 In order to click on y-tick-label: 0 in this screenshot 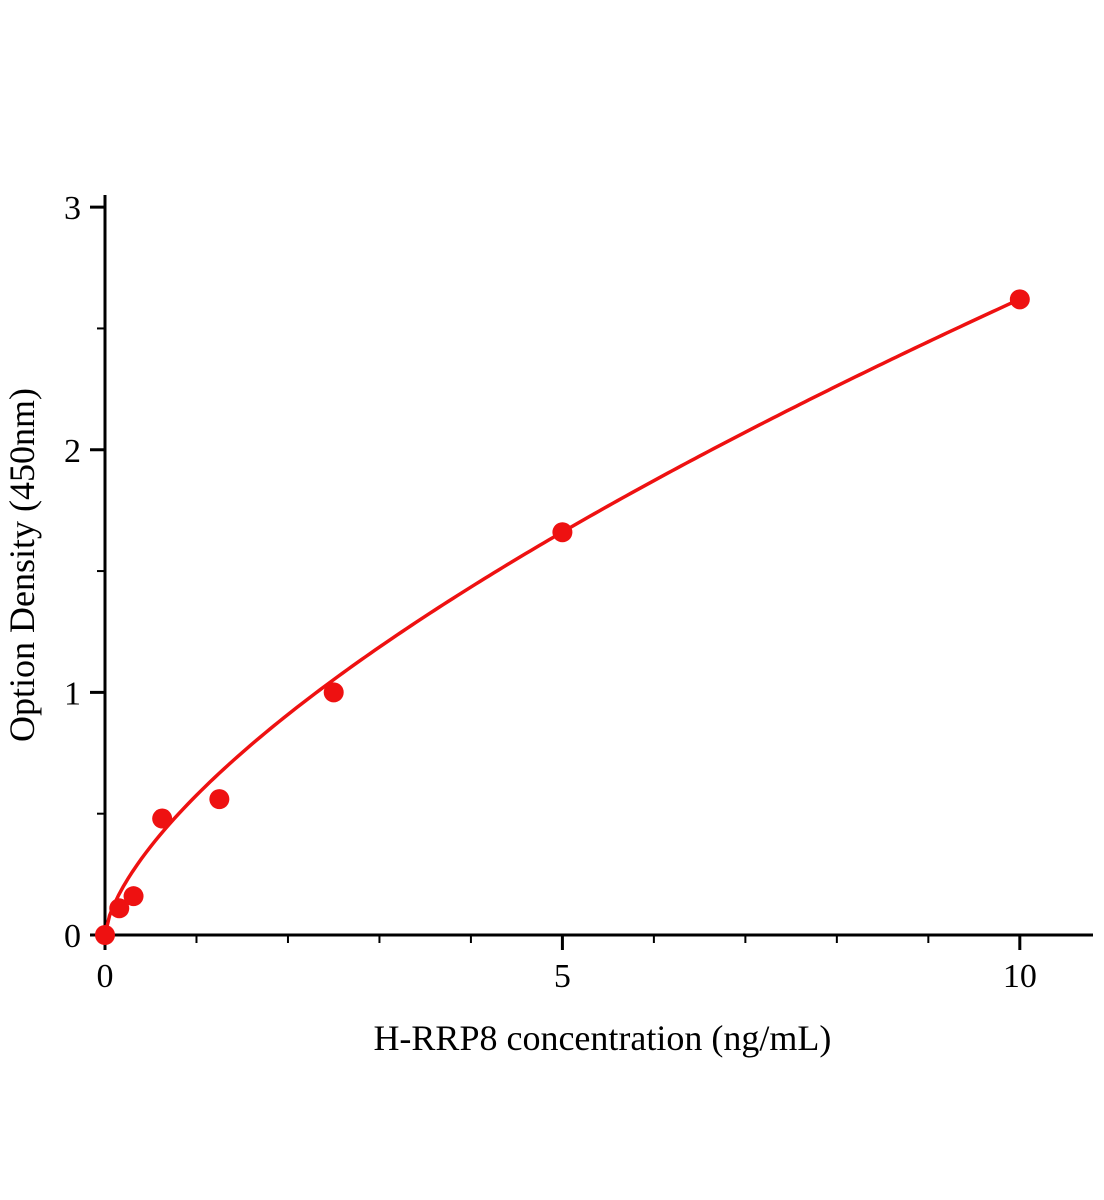, I will do `click(72, 936)`.